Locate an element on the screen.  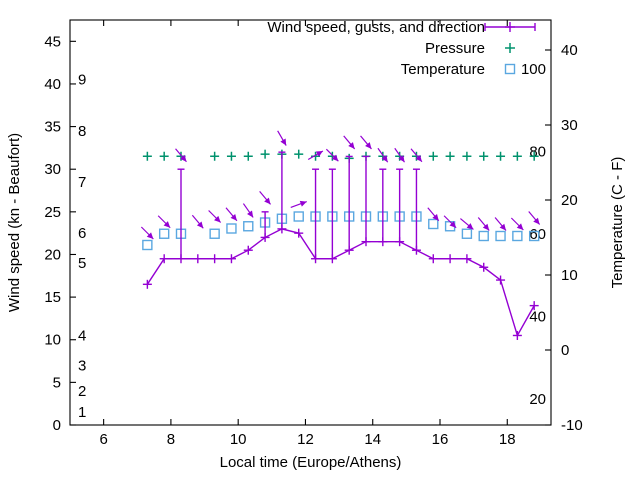
y-tick-label: 25 is located at coordinates (52, 212).